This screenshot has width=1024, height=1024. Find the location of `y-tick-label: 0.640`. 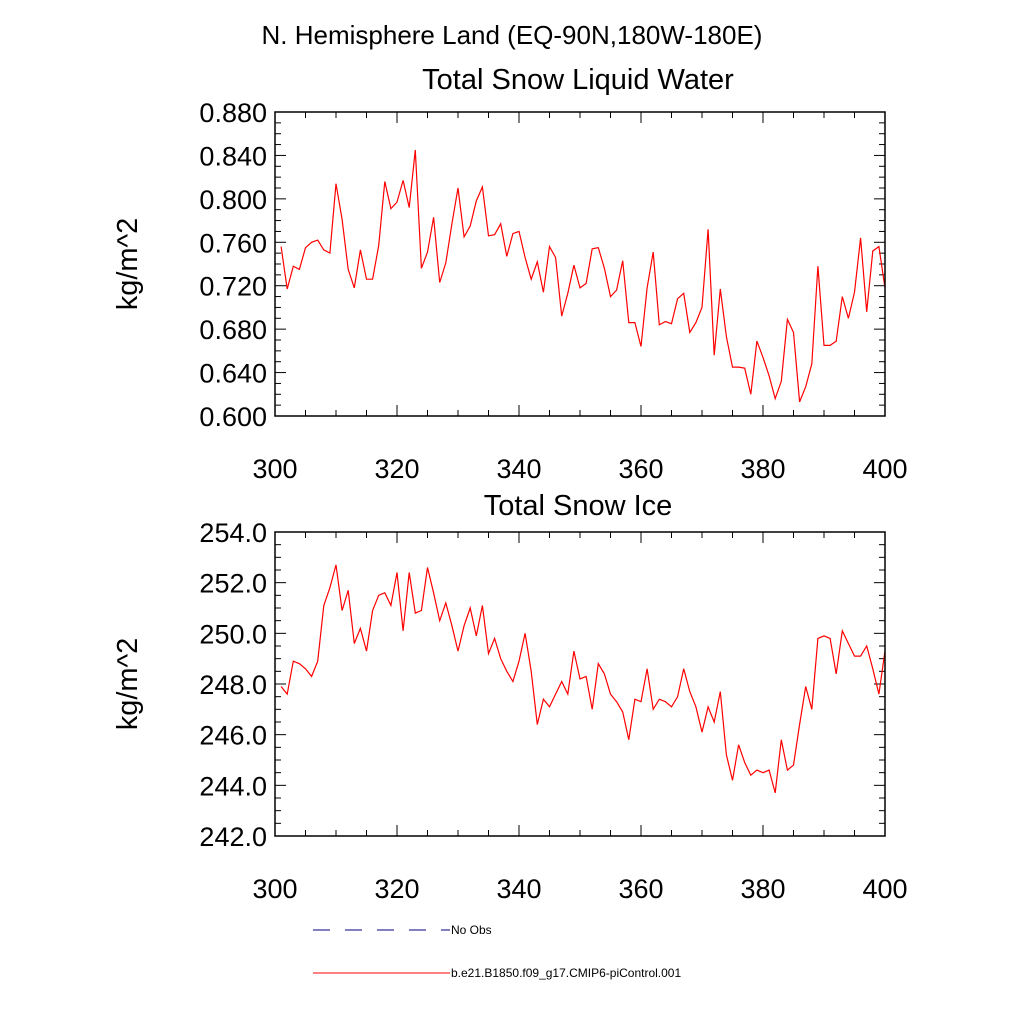

y-tick-label: 0.640 is located at coordinates (233, 374).